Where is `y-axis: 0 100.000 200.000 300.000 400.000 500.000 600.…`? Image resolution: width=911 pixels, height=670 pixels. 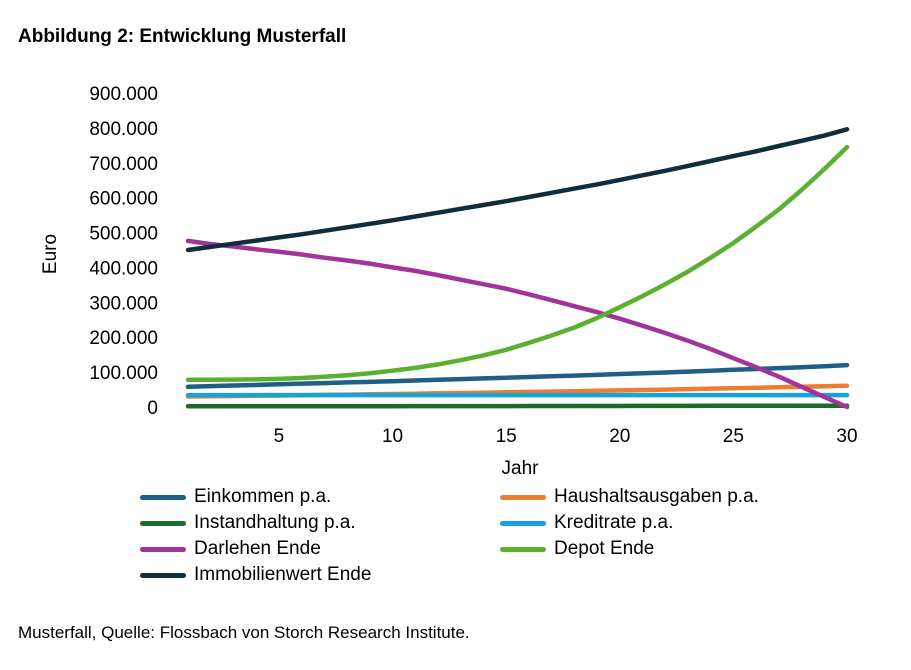
y-axis: 0 100.000 200.000 300.000 400.000 500.000 600.… is located at coordinates (123, 251).